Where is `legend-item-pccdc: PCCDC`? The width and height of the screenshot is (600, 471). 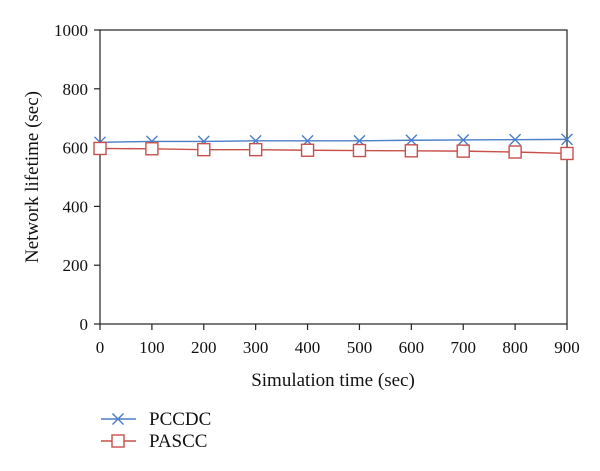
legend-item-pccdc: PCCDC is located at coordinates (156, 419).